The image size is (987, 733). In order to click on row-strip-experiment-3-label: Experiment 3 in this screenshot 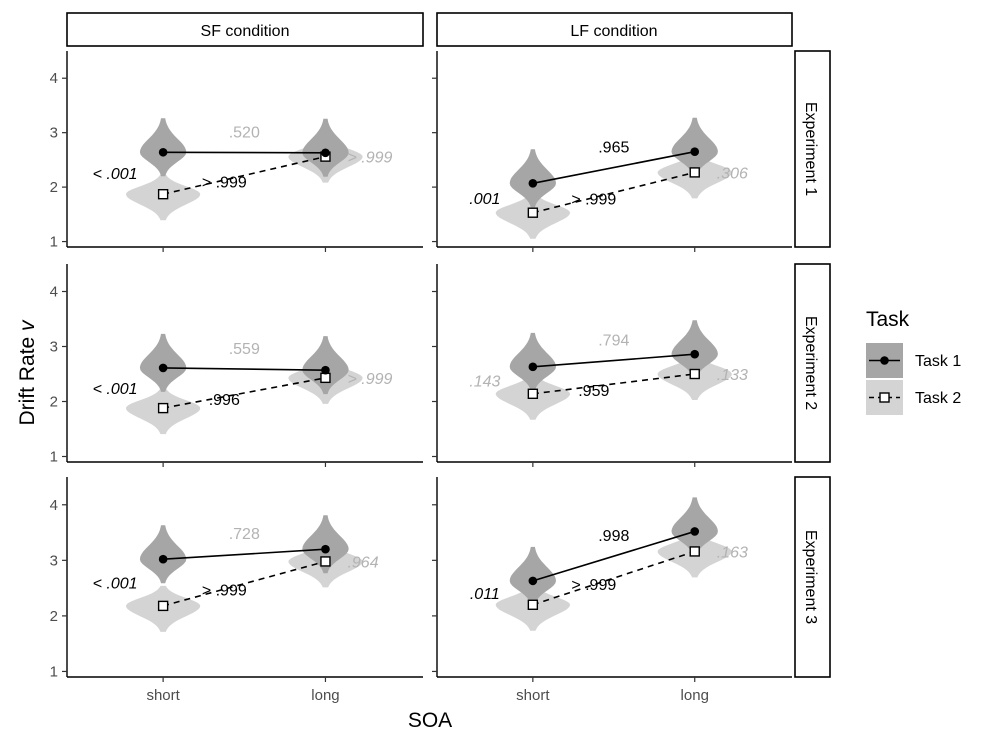, I will do `click(810, 577)`.